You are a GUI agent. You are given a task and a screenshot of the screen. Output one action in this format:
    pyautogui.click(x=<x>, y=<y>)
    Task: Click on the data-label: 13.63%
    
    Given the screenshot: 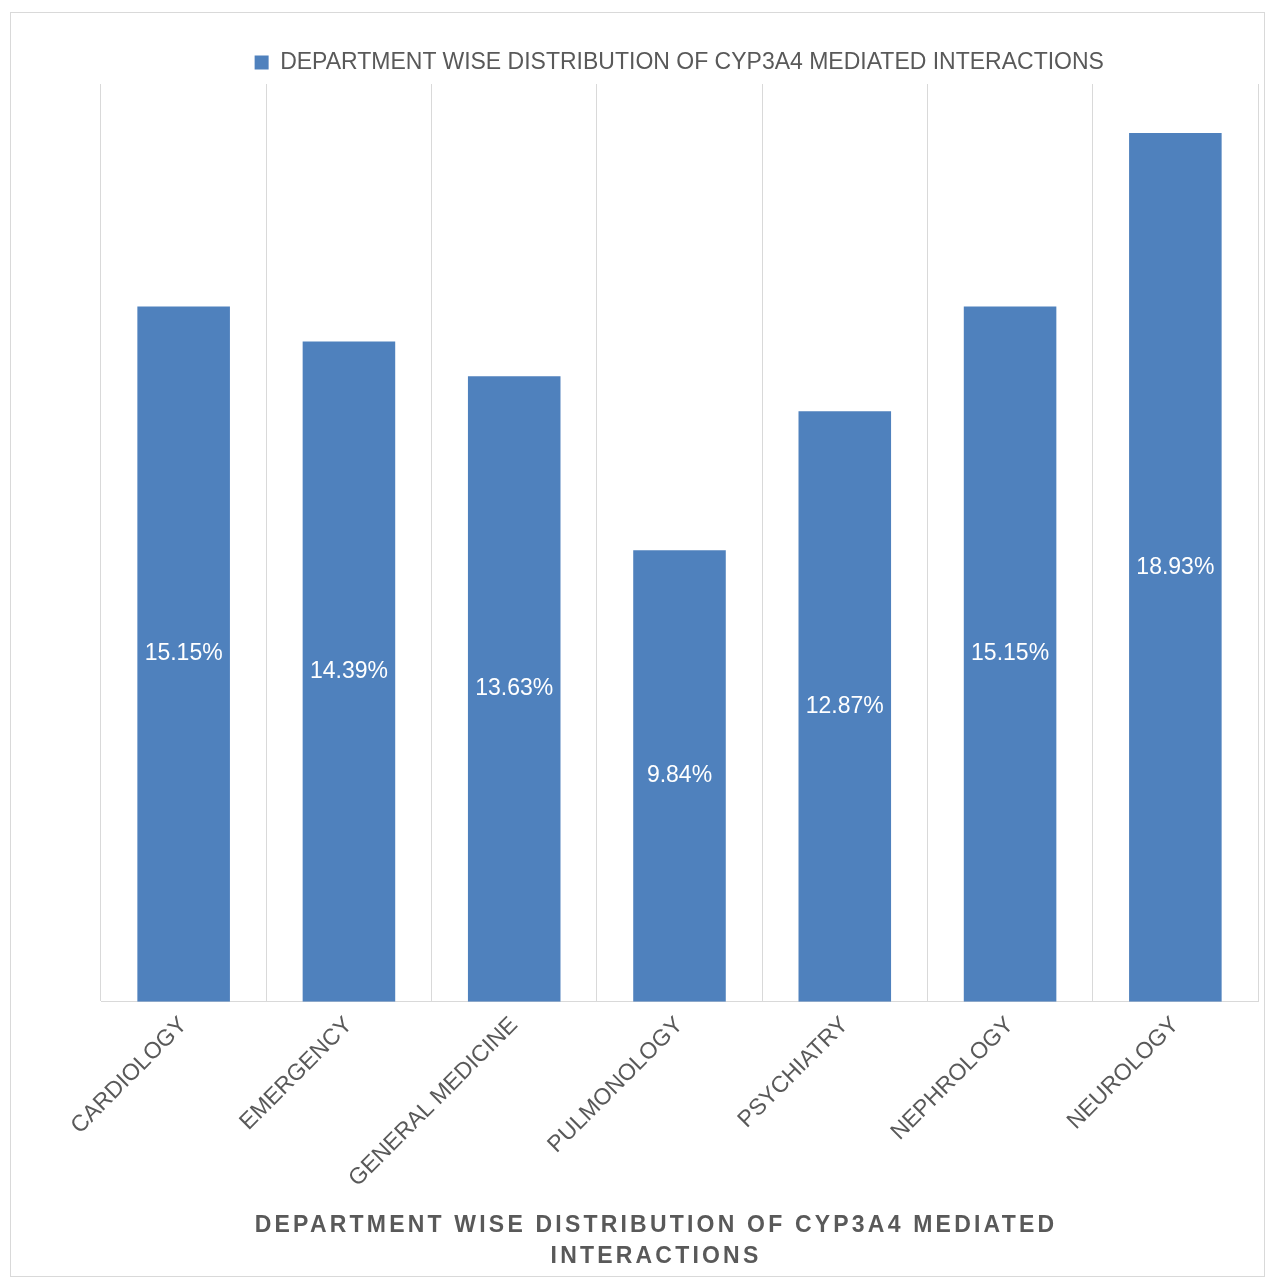 What is the action you would take?
    pyautogui.click(x=514, y=687)
    